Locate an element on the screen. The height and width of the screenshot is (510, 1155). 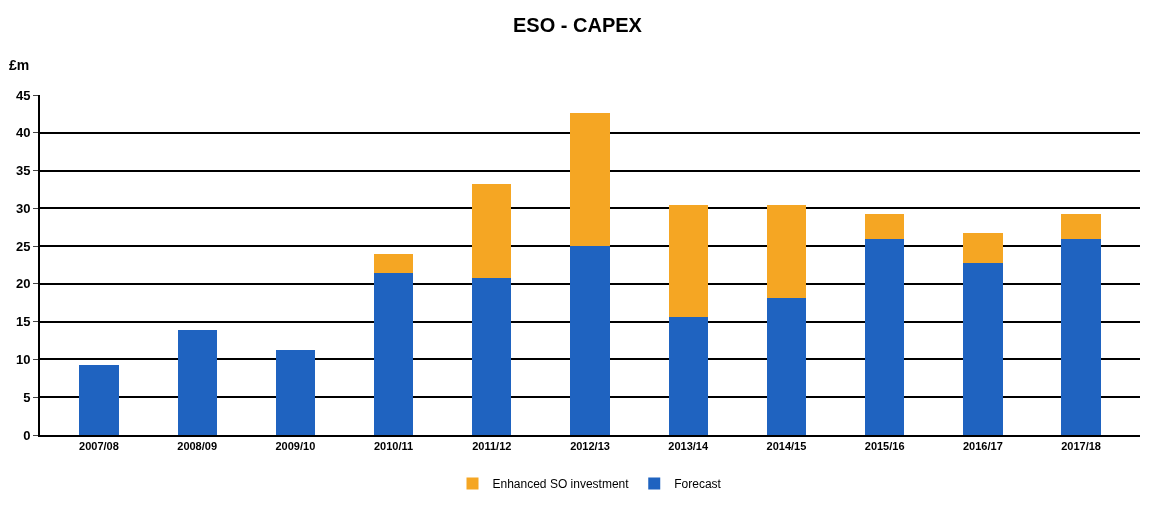
y-tick-label: 30 is located at coordinates (23, 208).